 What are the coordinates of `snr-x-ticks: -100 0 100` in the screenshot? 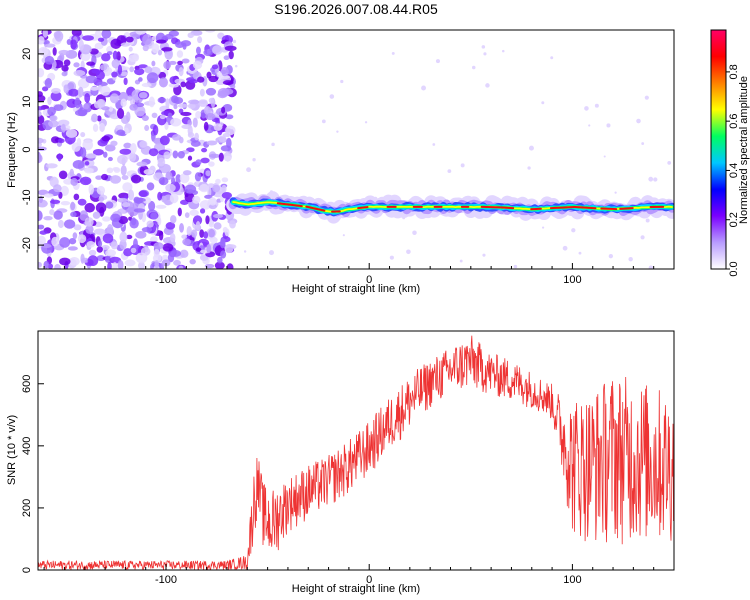 It's located at (359, 575).